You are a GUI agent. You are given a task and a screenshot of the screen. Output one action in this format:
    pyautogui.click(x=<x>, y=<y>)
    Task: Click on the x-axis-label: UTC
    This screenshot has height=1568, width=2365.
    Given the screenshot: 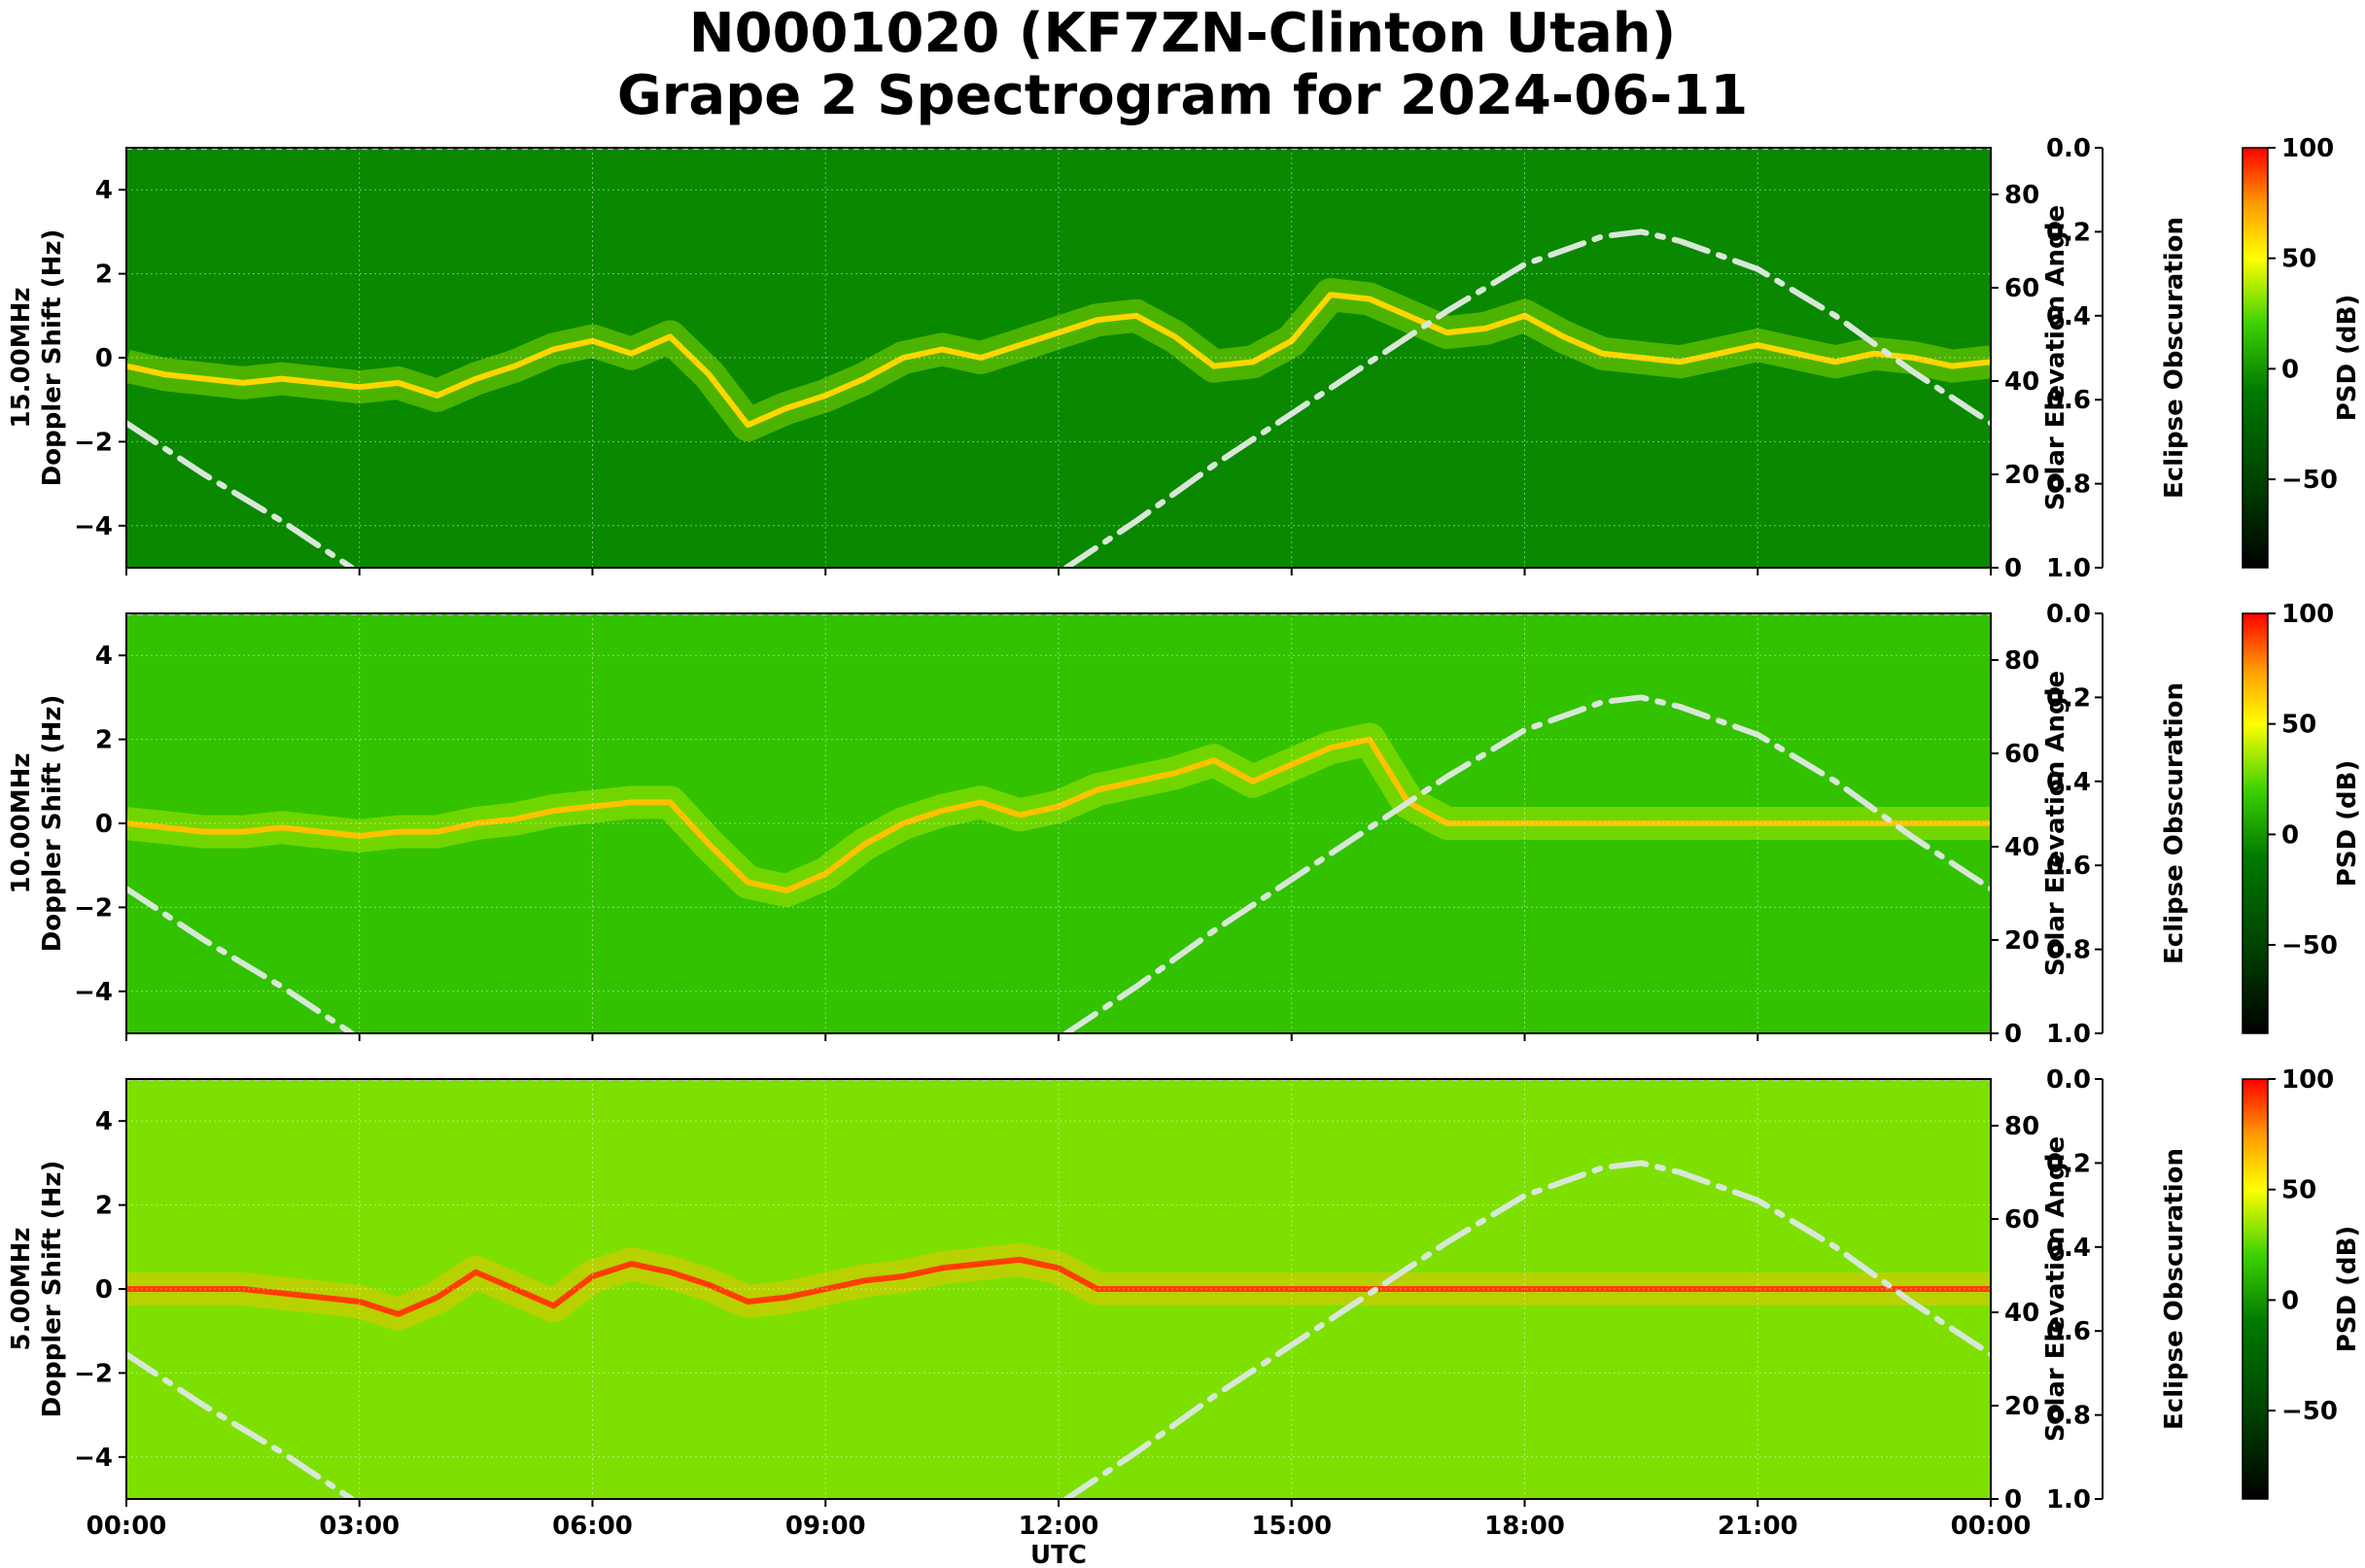 What is the action you would take?
    pyautogui.click(x=1058, y=1554)
    